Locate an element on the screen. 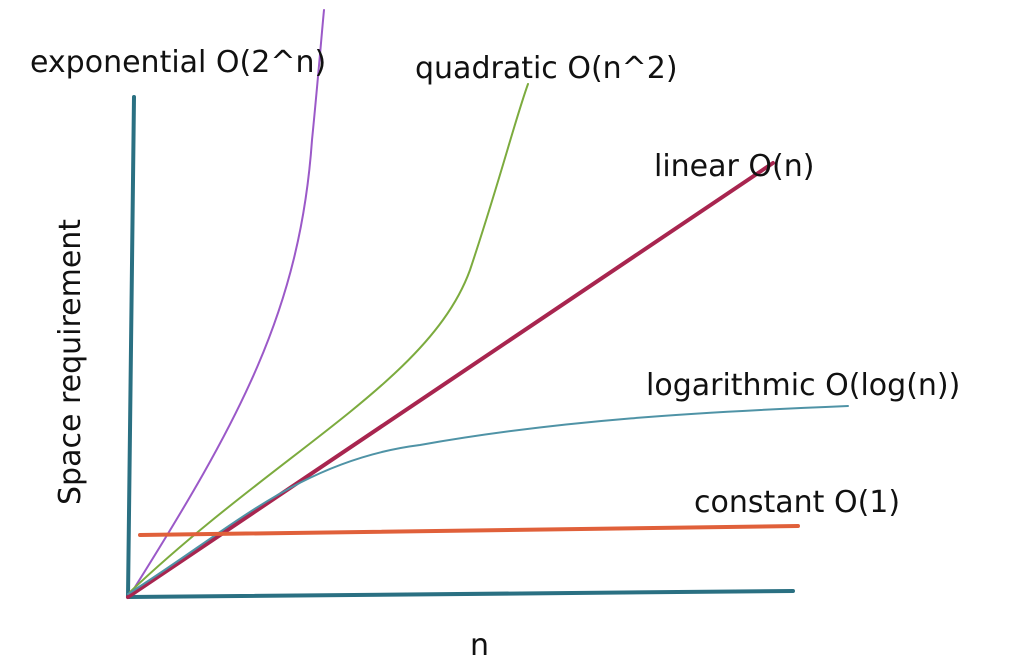 The image size is (1024, 671). series-label-exponential: exponential O(2^n) is located at coordinates (178, 62).